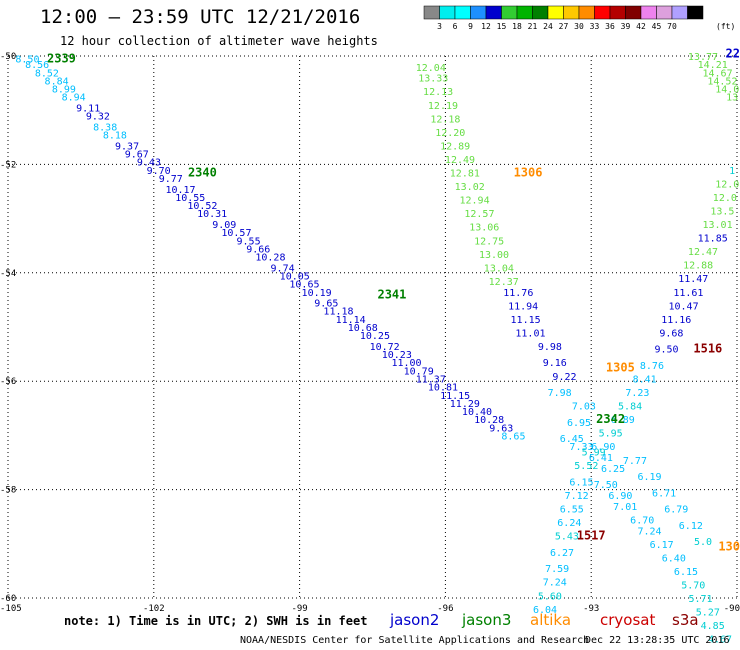 This screenshot has width=740, height=650. I want to click on swh-value-label: 12.49, so click(460, 160).